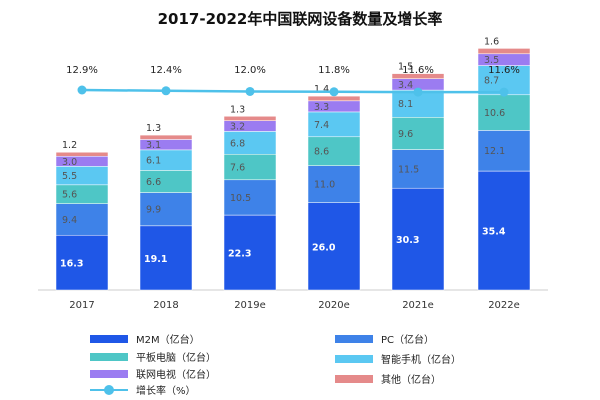  Describe the element at coordinates (69, 145) in the screenshot. I see `data-label: 1.2` at that location.